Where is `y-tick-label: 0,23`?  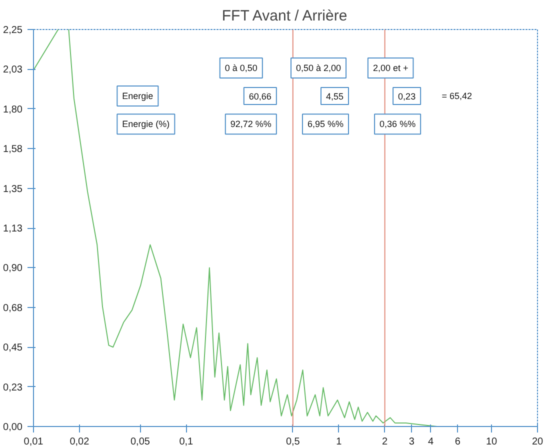 y-tick-label: 0,23 is located at coordinates (13, 388).